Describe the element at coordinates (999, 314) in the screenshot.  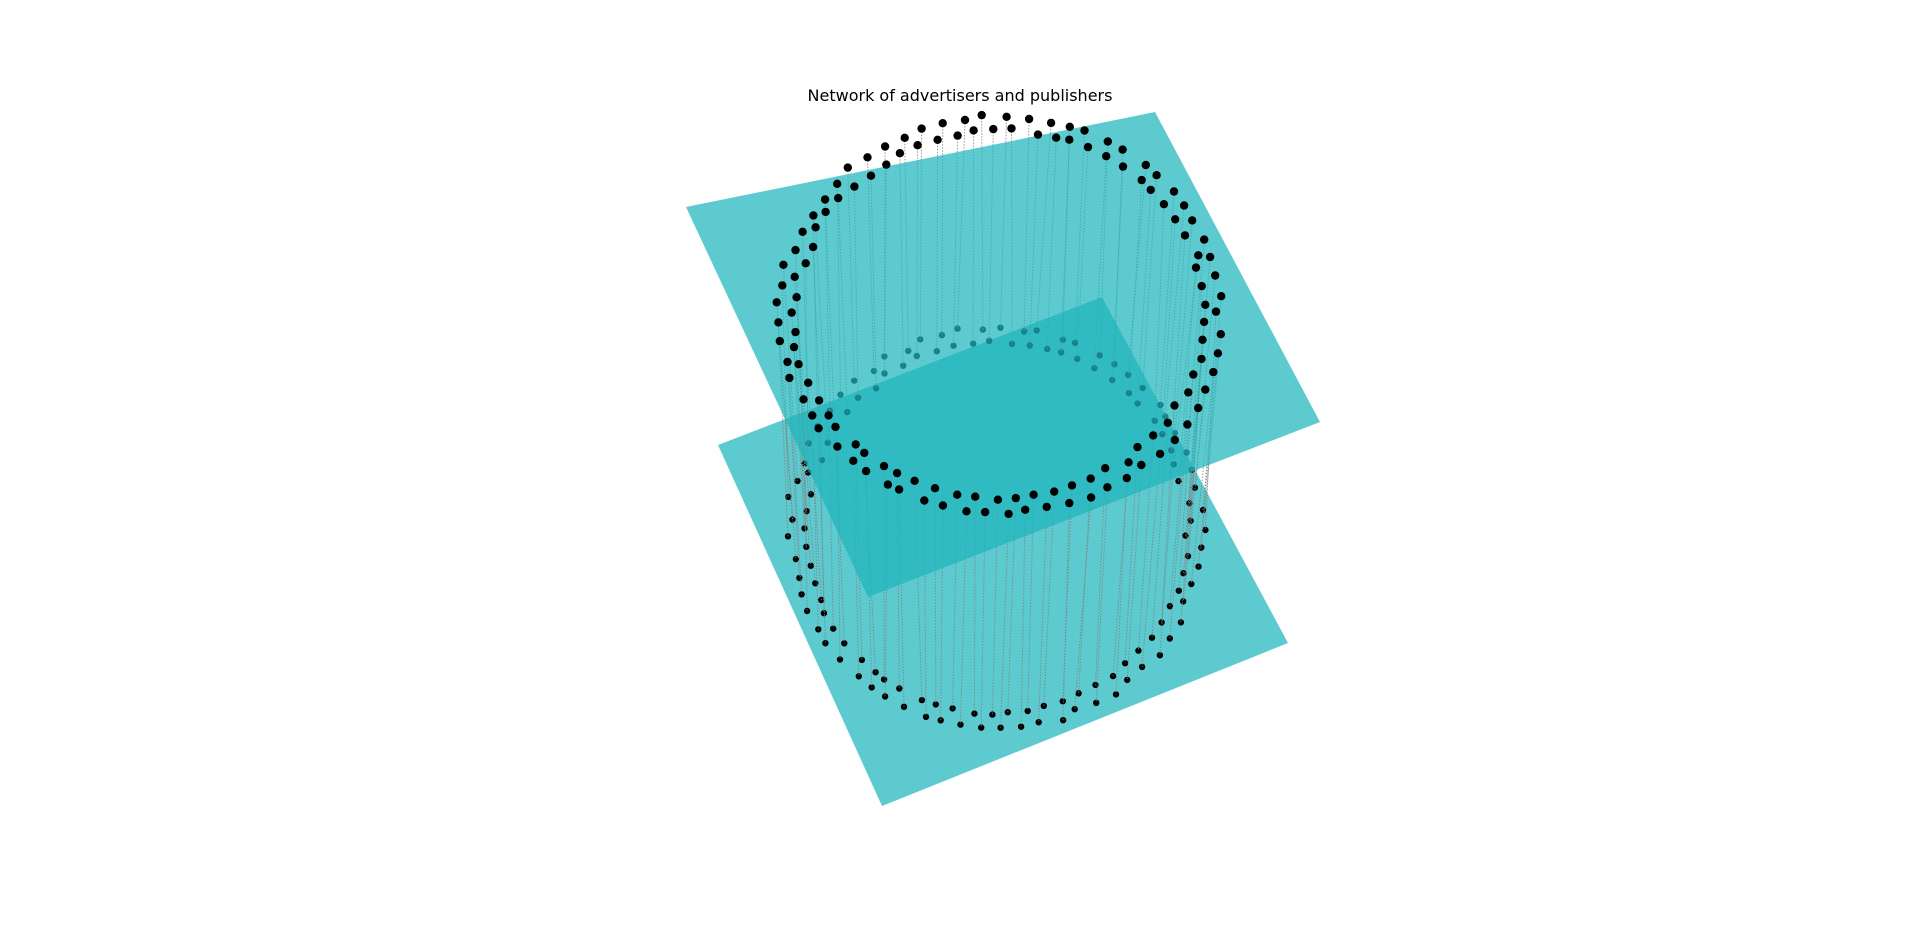
I see `upper-node-group` at that location.